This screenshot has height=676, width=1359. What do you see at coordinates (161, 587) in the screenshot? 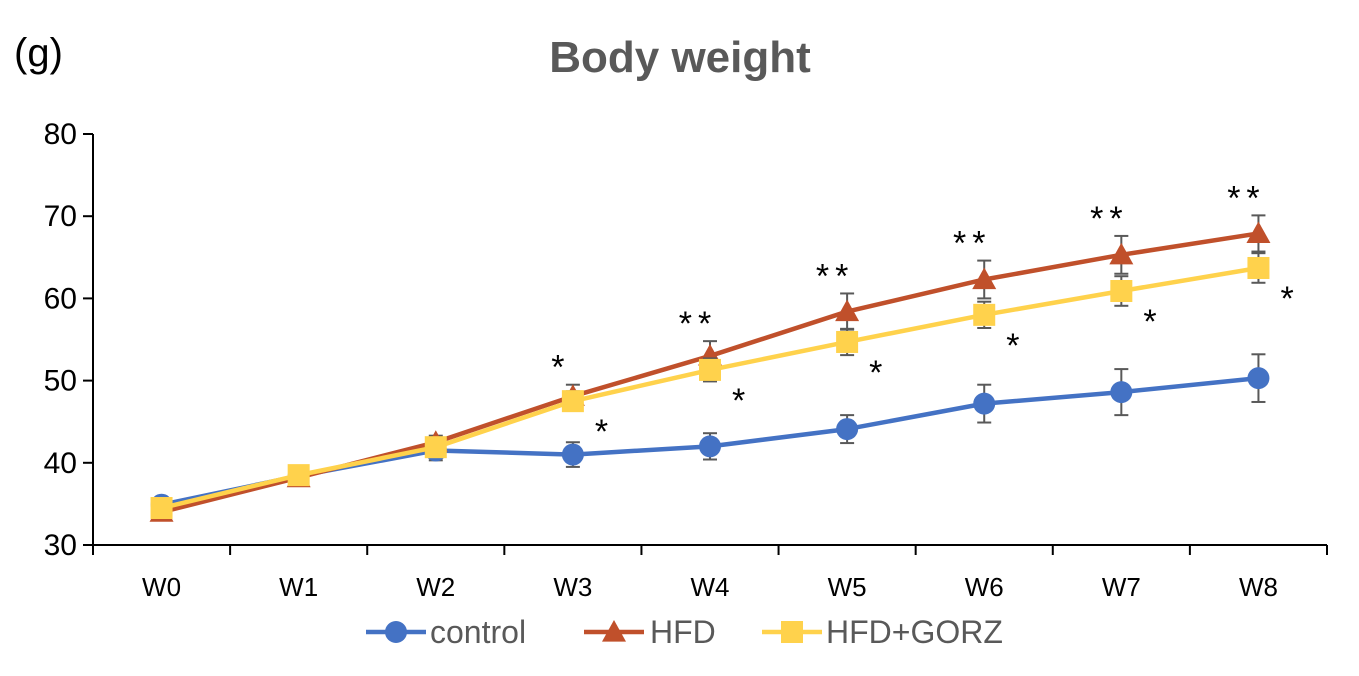
I see `x-tick-label: W0` at bounding box center [161, 587].